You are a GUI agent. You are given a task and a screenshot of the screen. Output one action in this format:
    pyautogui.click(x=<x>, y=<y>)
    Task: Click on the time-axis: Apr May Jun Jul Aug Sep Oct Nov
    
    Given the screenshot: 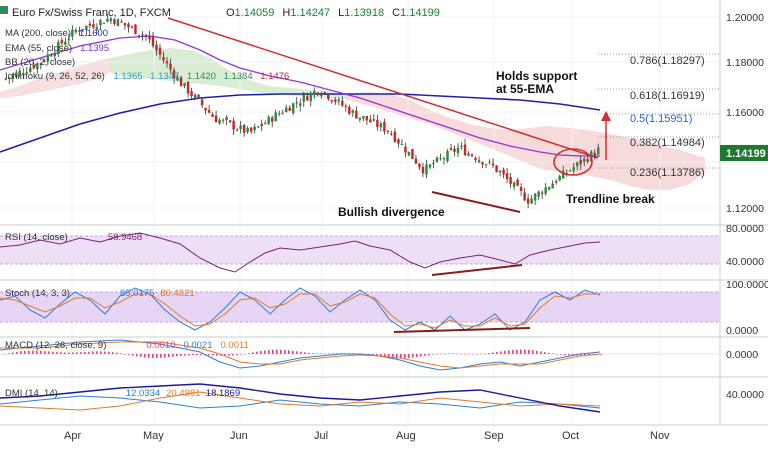 What is the action you would take?
    pyautogui.click(x=367, y=436)
    